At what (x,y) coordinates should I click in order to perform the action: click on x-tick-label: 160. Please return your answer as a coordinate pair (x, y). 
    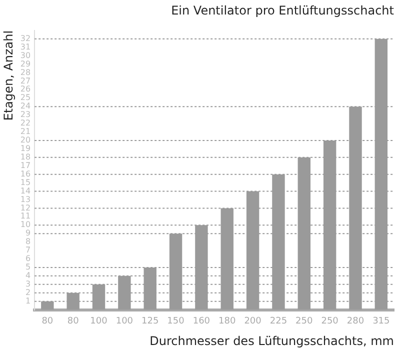
    Looking at the image, I should click on (201, 321).